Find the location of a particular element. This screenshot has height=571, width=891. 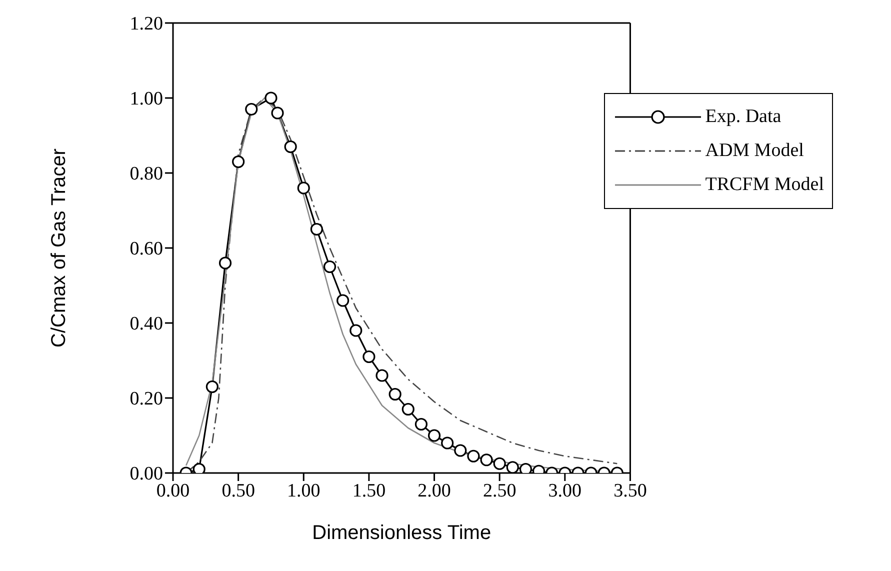

x-tick-label: 1.50 is located at coordinates (369, 491).